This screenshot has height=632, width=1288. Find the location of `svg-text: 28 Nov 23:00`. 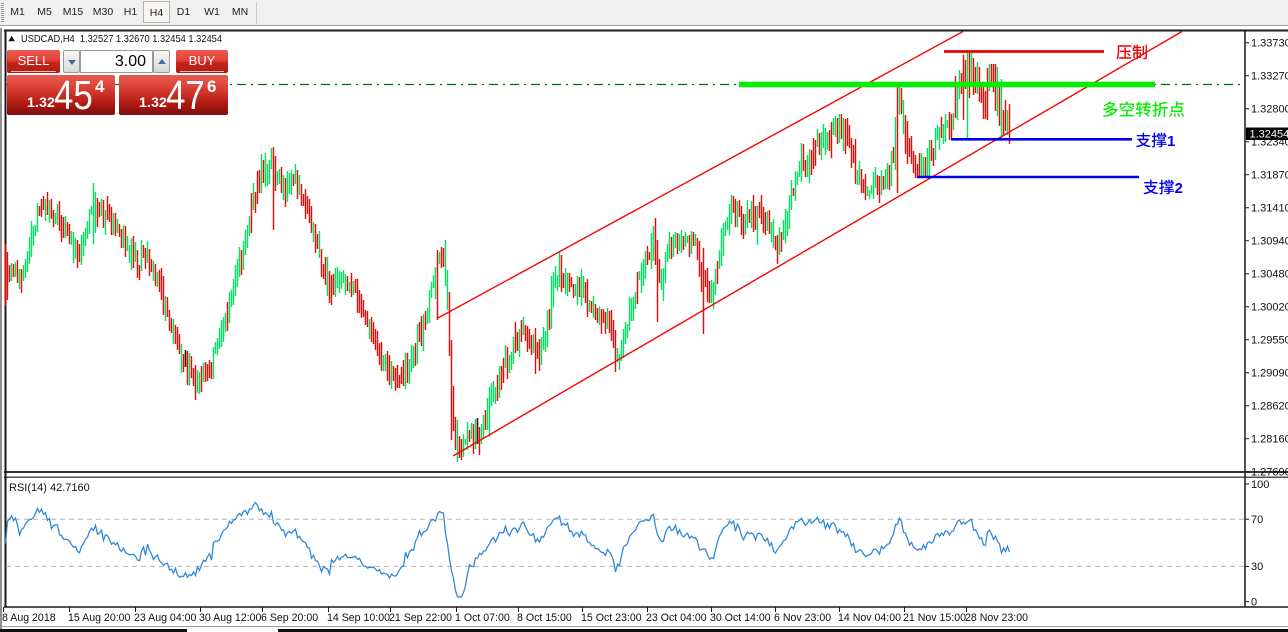

svg-text: 28 Nov 23:00 is located at coordinates (996, 618).